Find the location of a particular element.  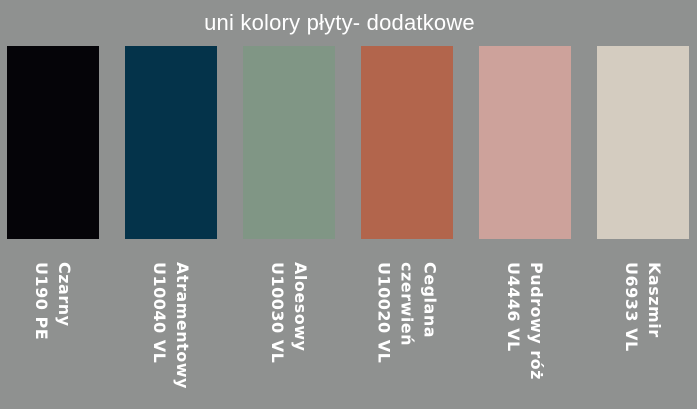

swatch-column-pudrowy-roz: Pudrowy róż U4446 VL is located at coordinates (525, 217).